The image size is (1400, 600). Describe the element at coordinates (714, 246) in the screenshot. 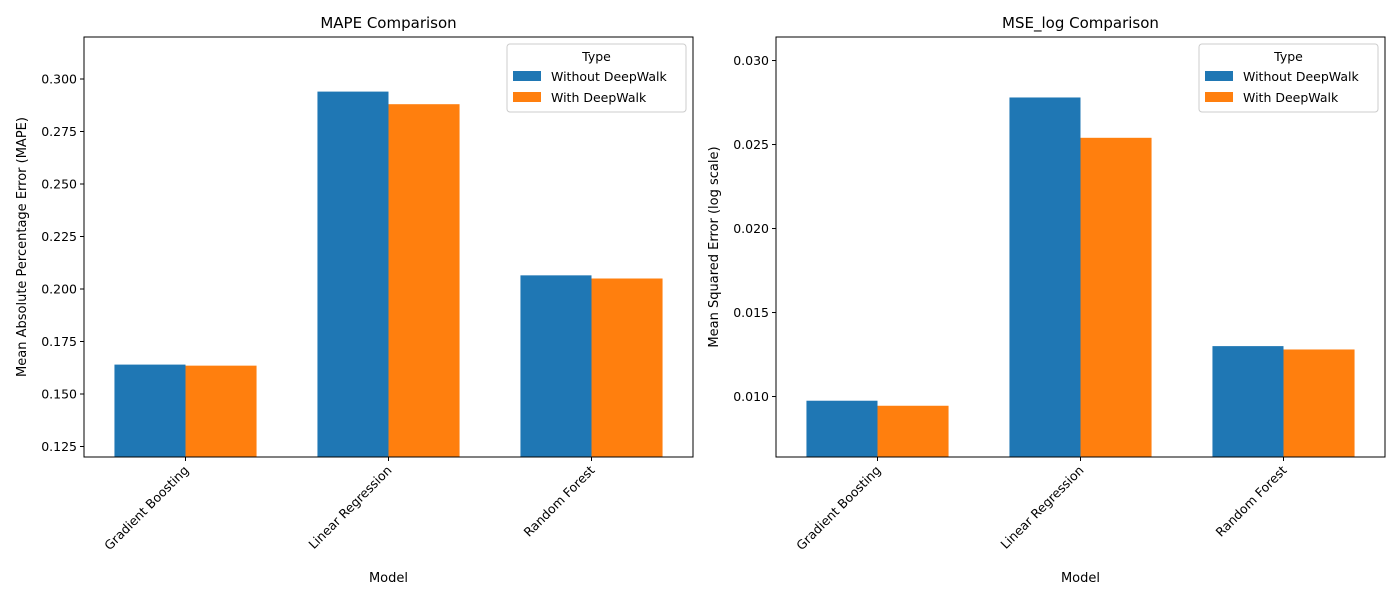

I see `y-axis-label: Mean Squared Error (log scale)` at that location.